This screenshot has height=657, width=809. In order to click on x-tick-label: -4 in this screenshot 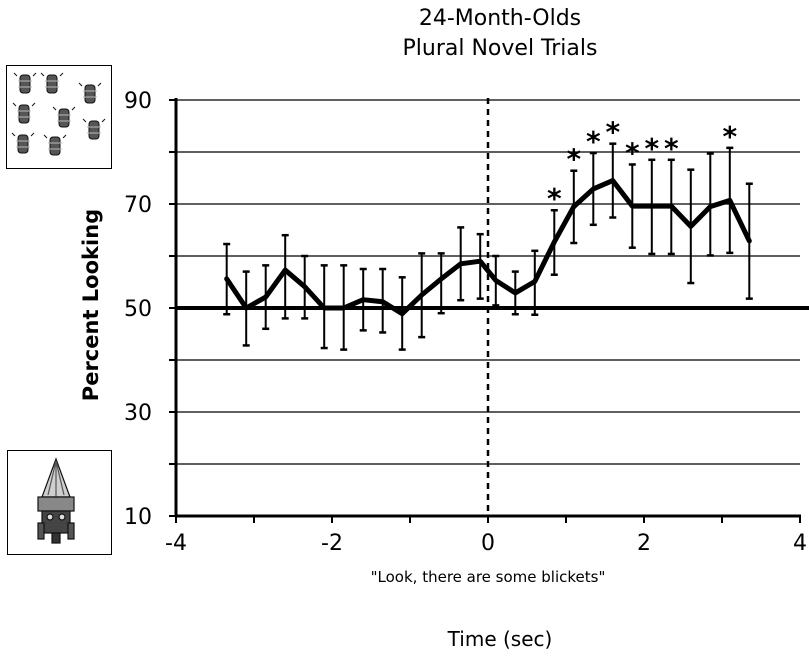, I will do `click(176, 543)`.